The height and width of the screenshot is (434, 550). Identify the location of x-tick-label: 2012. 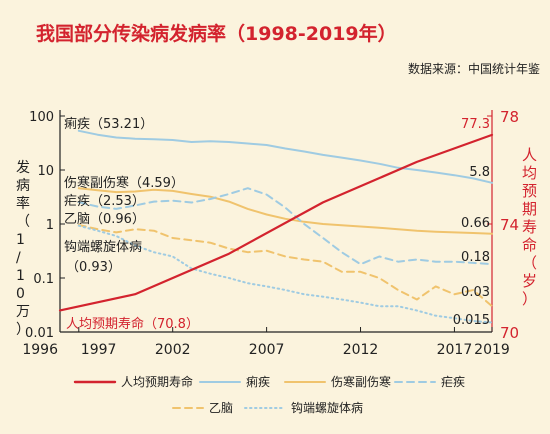
(361, 350).